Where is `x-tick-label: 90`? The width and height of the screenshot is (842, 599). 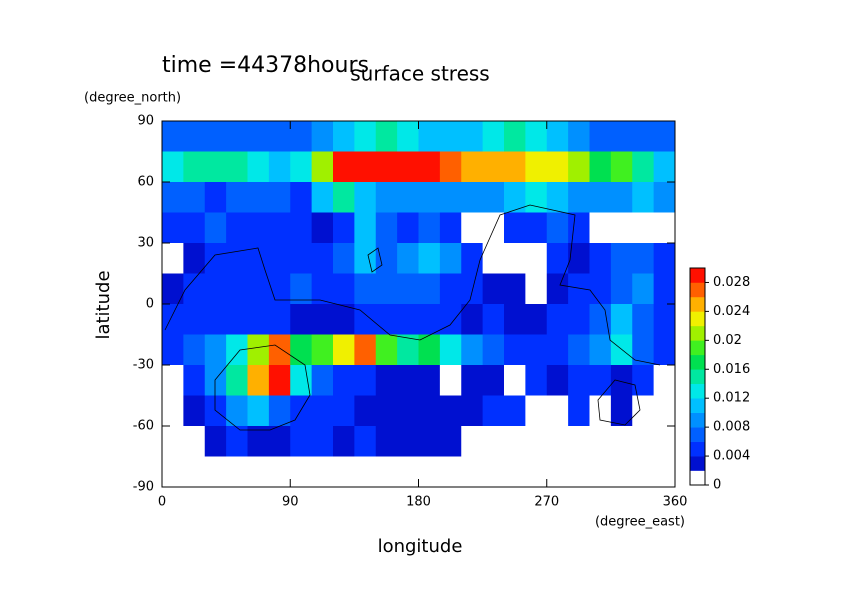
x-tick-label: 90 is located at coordinates (290, 502).